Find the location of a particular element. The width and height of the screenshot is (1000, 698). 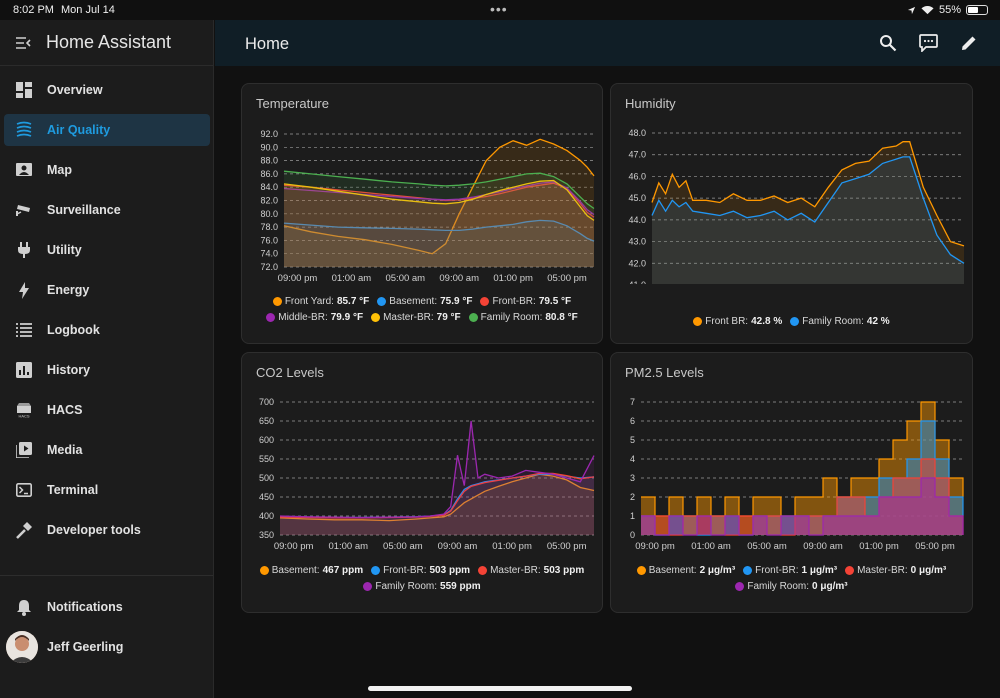

sidebar-item-label: Overview is located at coordinates (75, 90).